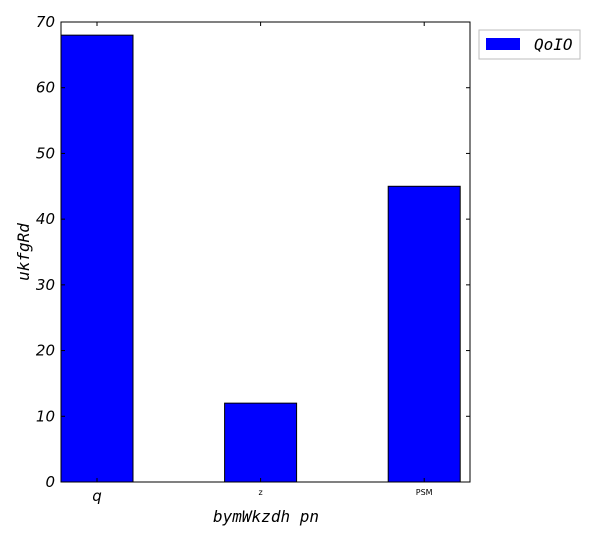  What do you see at coordinates (45, 351) in the screenshot?
I see `y-tick-label: 20` at bounding box center [45, 351].